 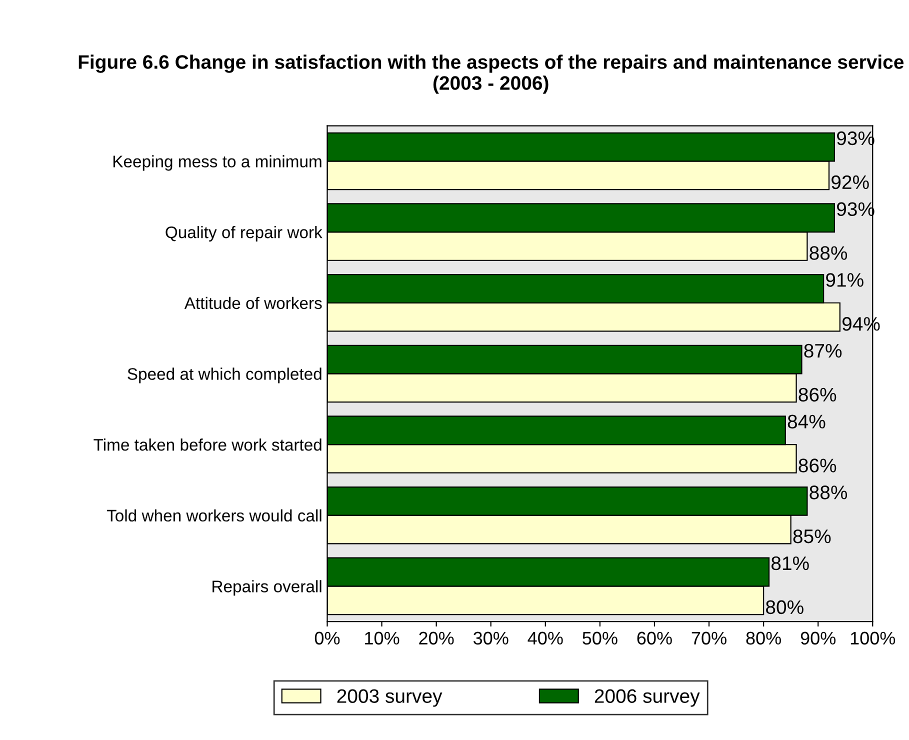 What do you see at coordinates (873, 638) in the screenshot?
I see `x-tick-label: 100%` at bounding box center [873, 638].